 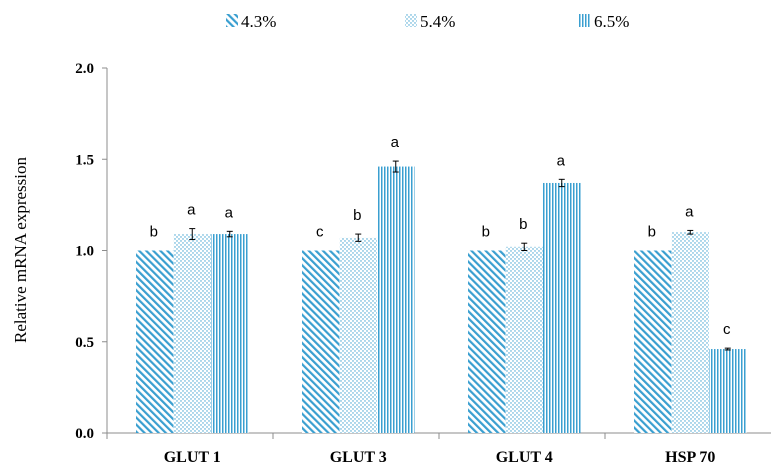 What do you see at coordinates (84, 434) in the screenshot?
I see `y-tick-label: 0.0` at bounding box center [84, 434].